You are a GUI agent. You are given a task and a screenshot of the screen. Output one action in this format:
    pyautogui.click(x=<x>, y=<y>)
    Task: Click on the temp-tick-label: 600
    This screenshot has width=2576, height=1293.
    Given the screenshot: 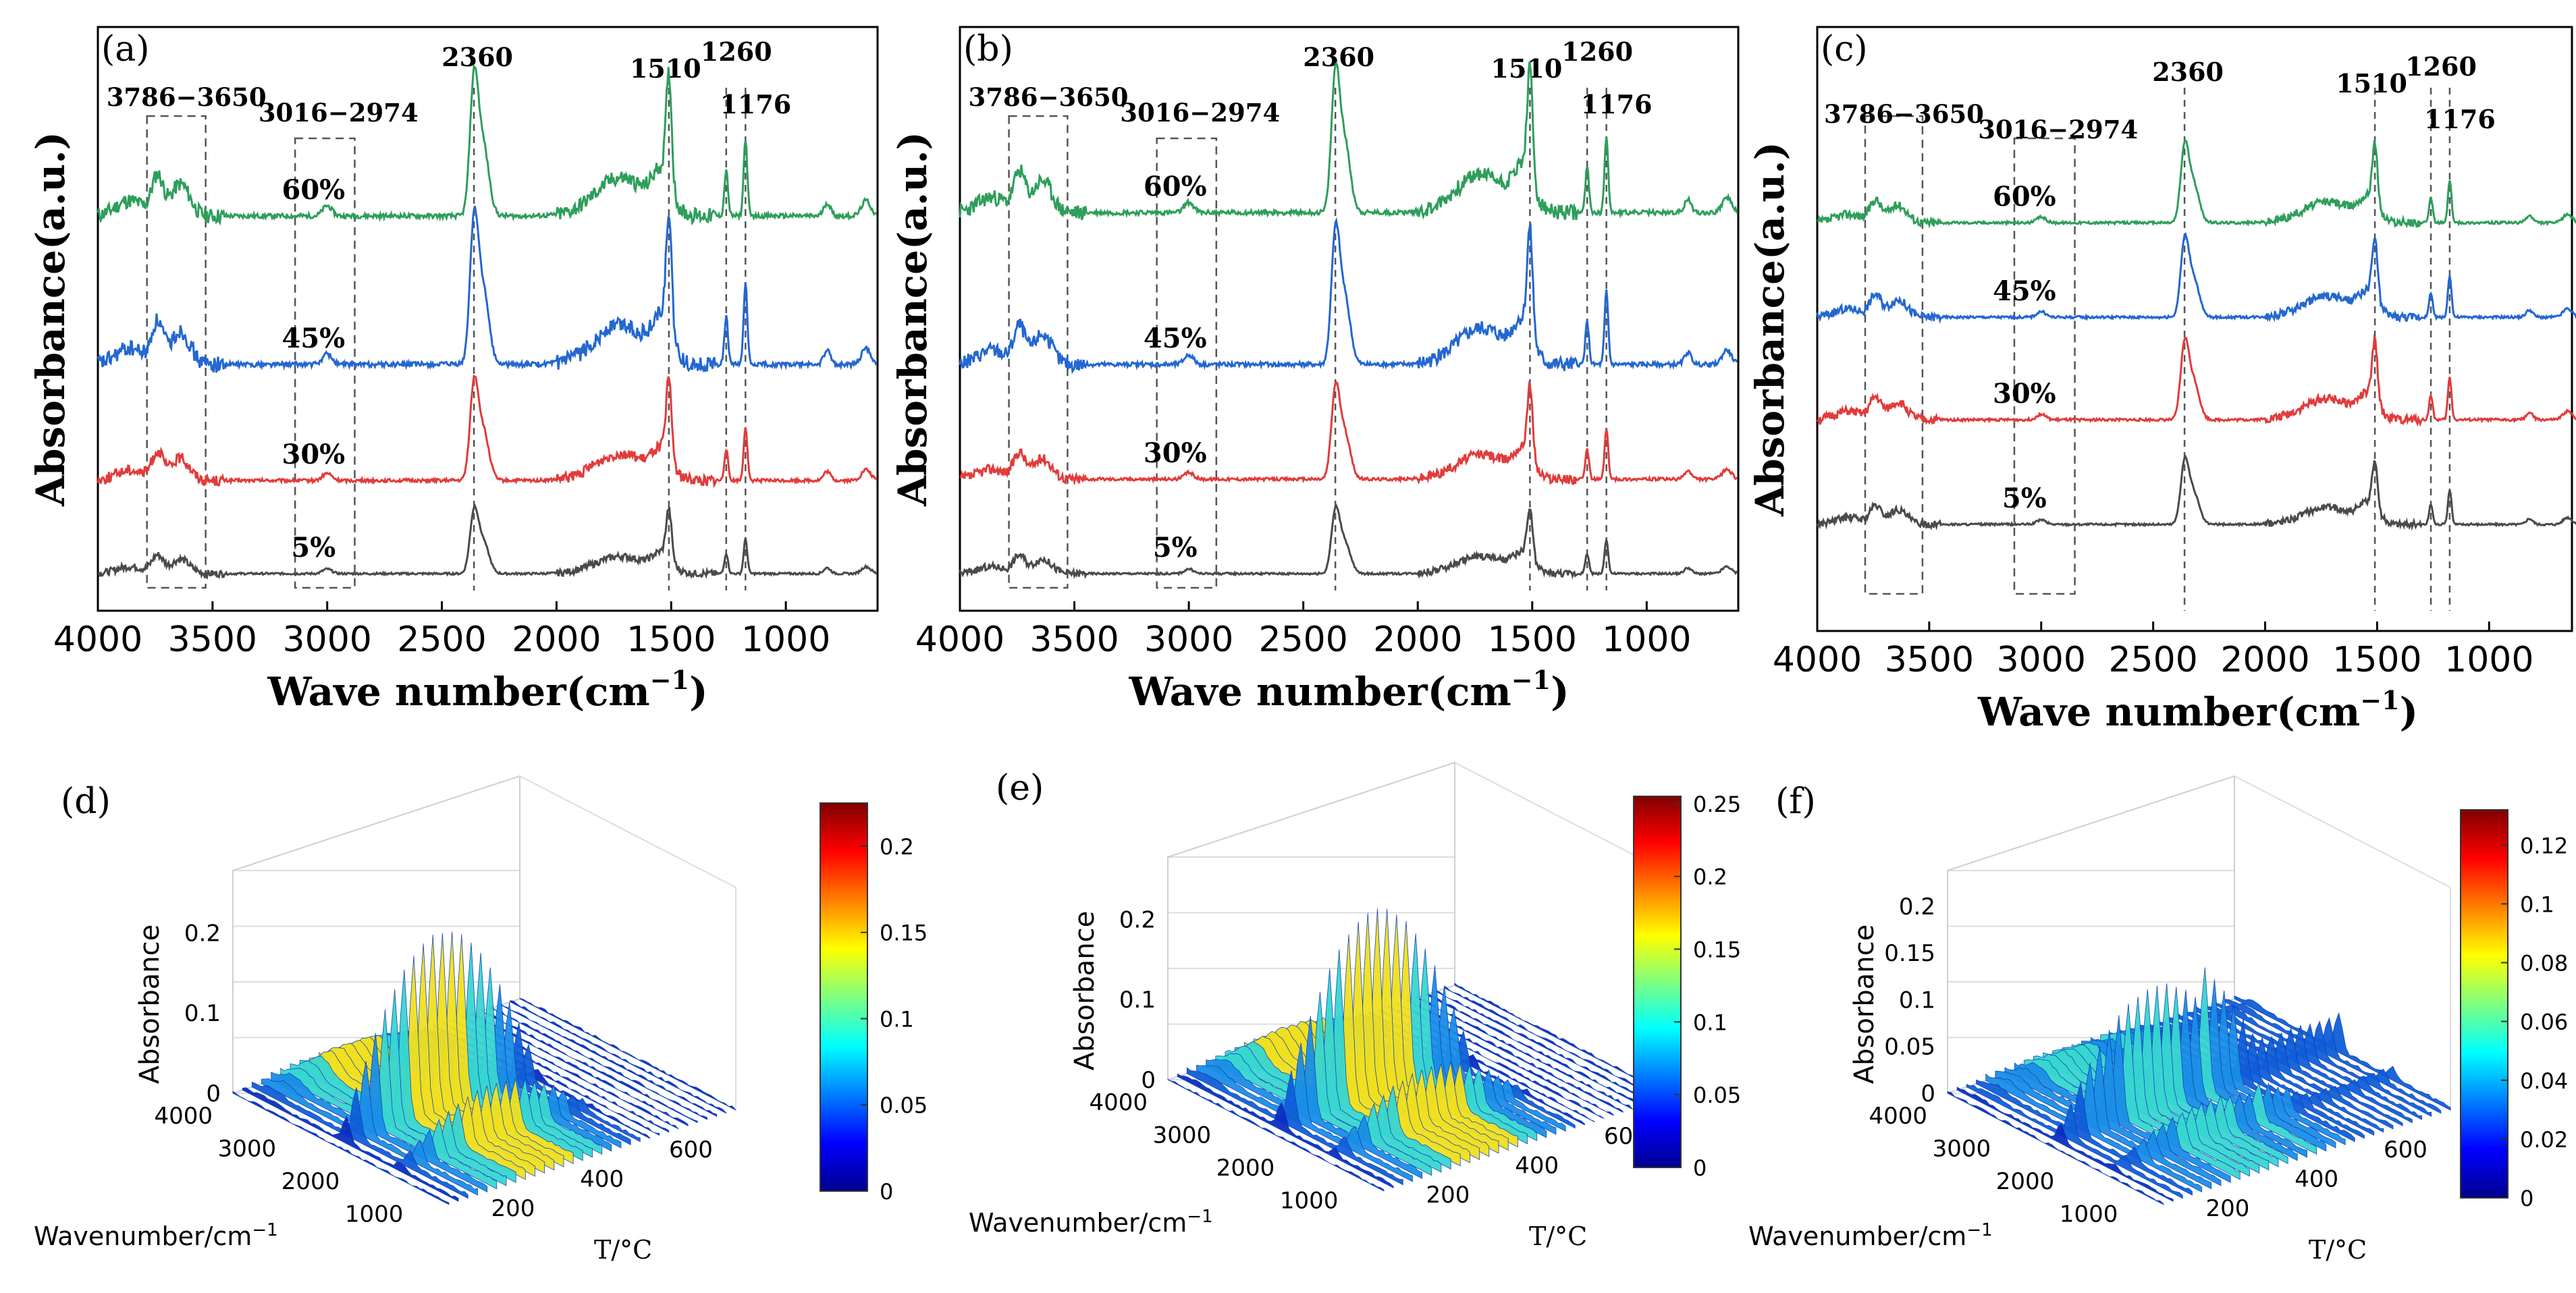 What is the action you would take?
    pyautogui.click(x=691, y=1149)
    